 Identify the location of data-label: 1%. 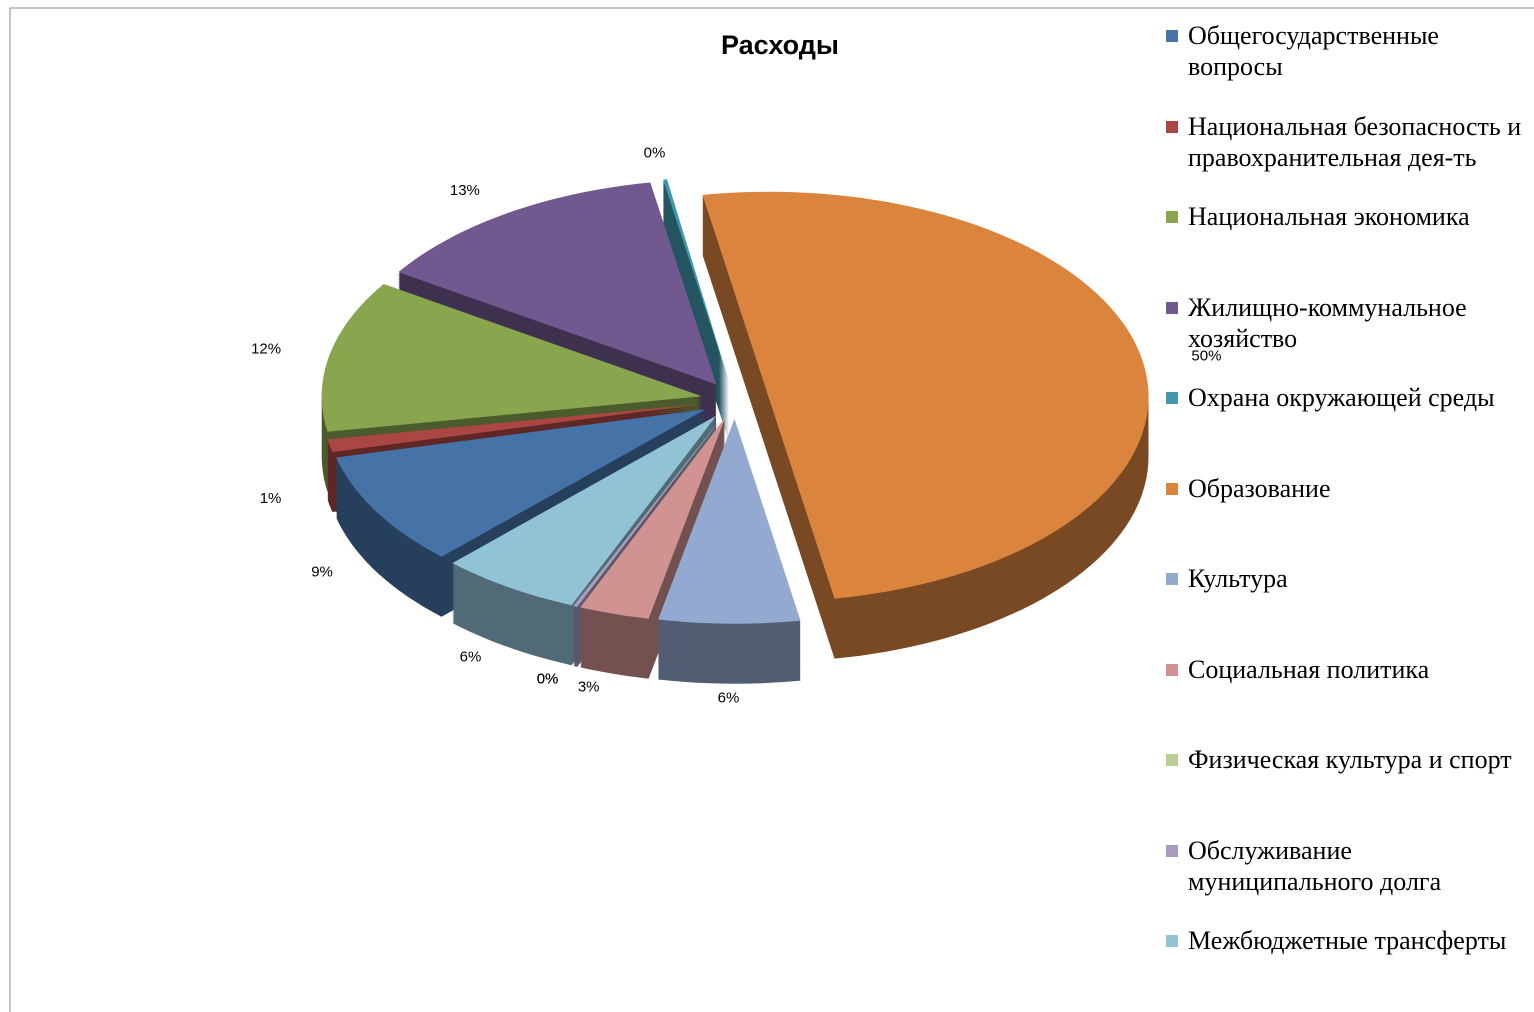
(271, 498).